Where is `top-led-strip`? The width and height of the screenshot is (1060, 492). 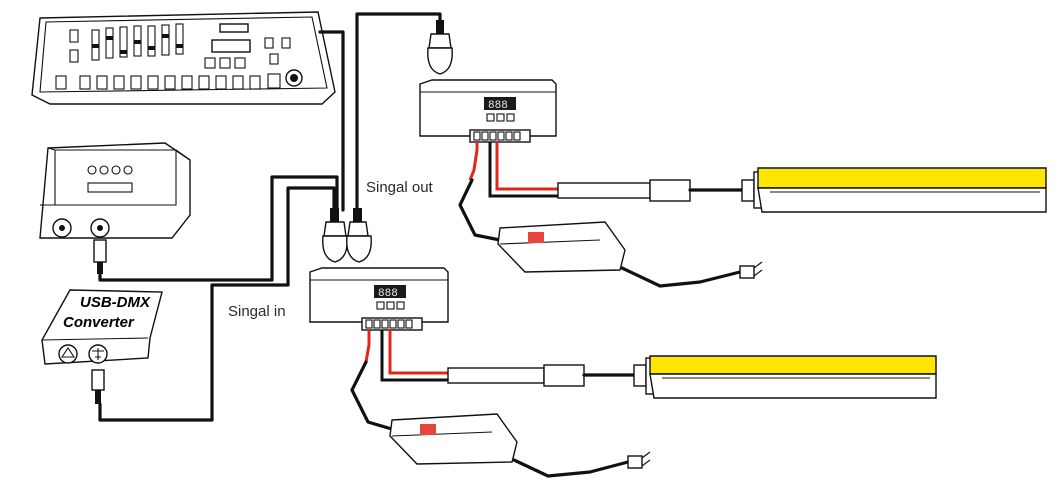 top-led-strip is located at coordinates (902, 190).